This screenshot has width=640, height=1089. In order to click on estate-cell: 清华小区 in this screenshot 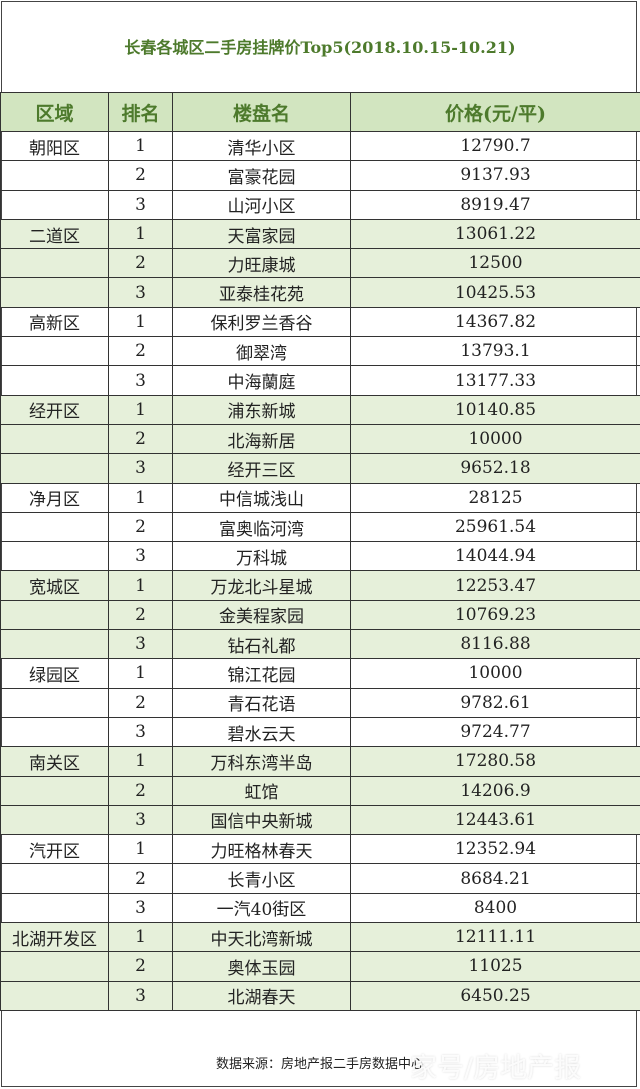, I will do `click(261, 146)`.